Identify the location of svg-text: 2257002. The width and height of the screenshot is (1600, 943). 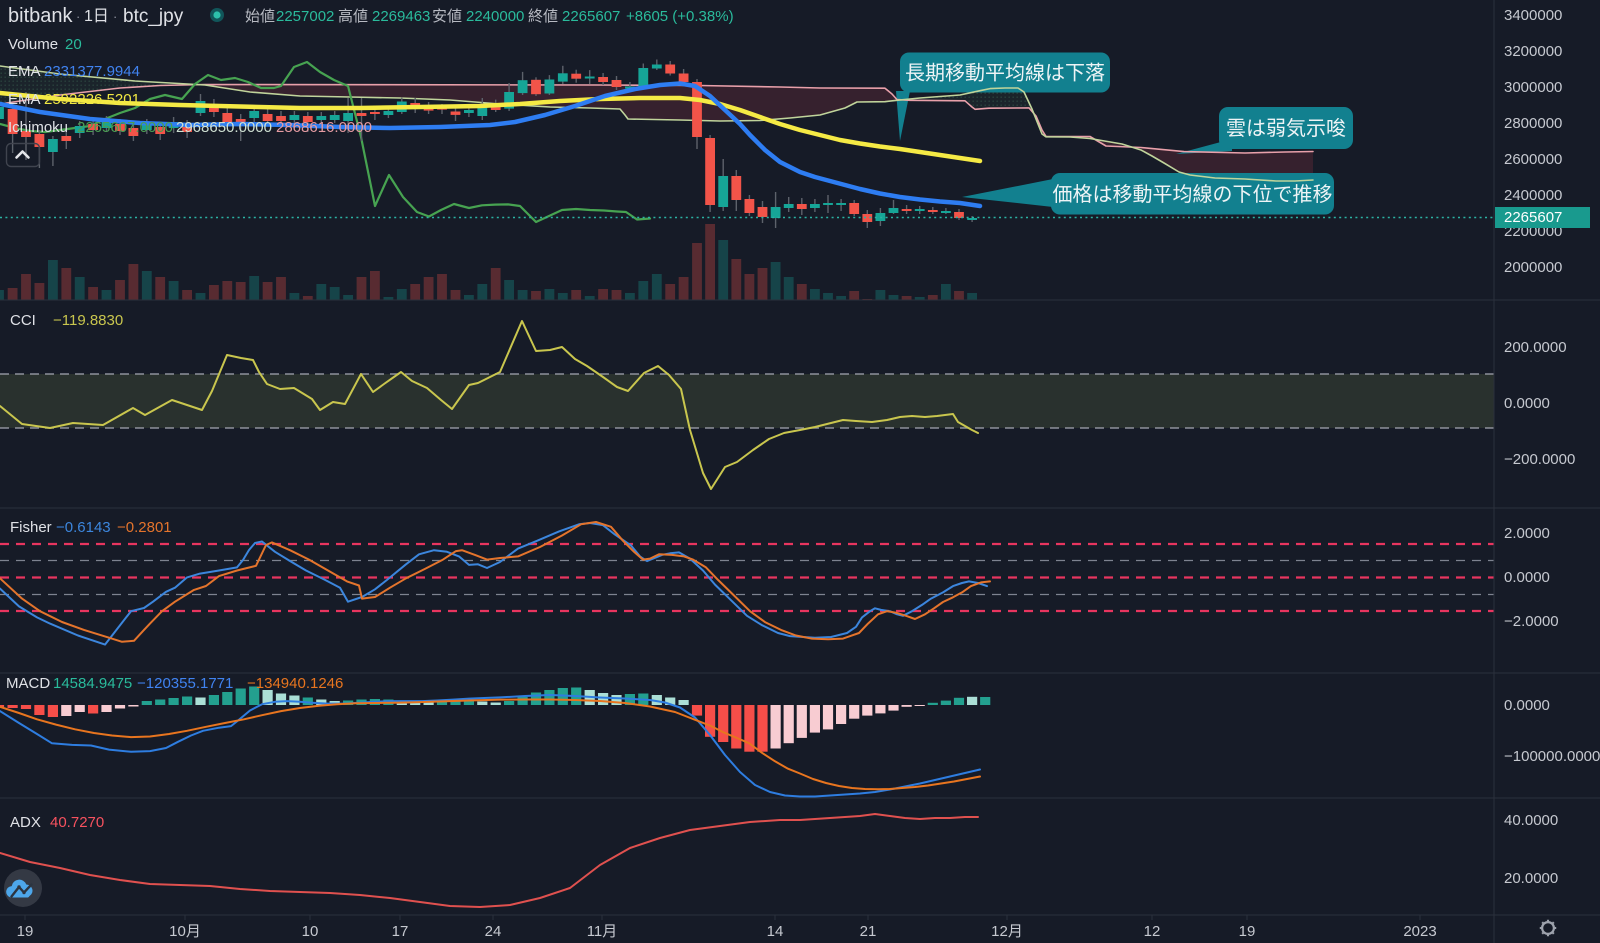
(305, 16).